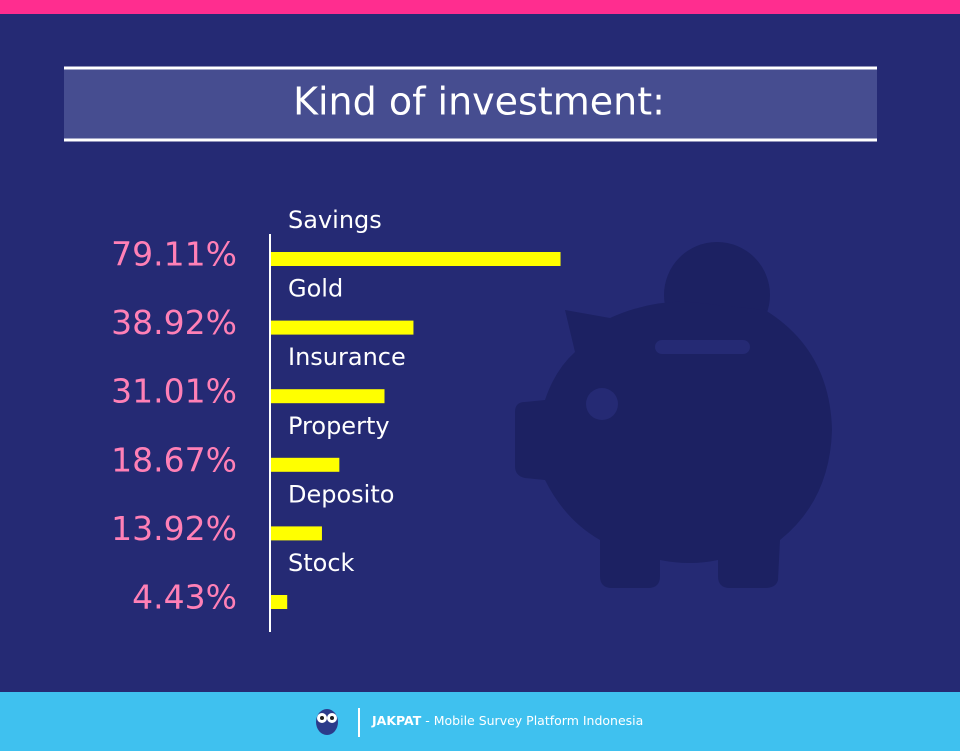  I want to click on value-label: 18.67%, so click(174, 459).